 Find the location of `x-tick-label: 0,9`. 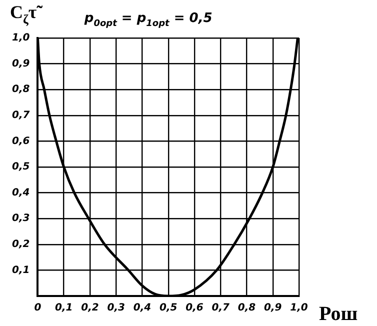

x-tick-label: 0,9 is located at coordinates (273, 308).